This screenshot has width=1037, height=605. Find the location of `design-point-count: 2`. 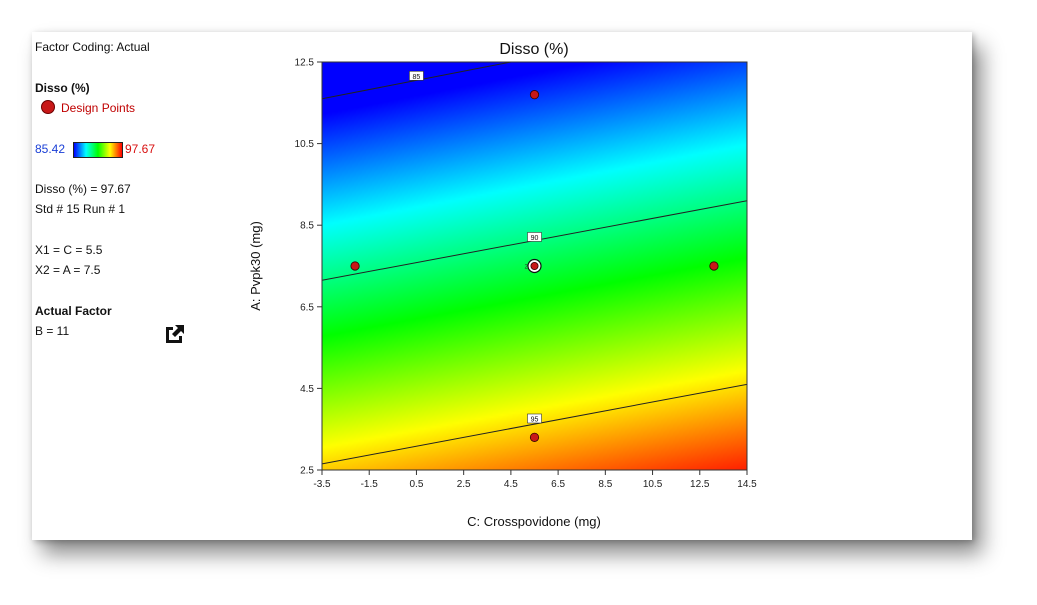

design-point-count: 2 is located at coordinates (527, 268).